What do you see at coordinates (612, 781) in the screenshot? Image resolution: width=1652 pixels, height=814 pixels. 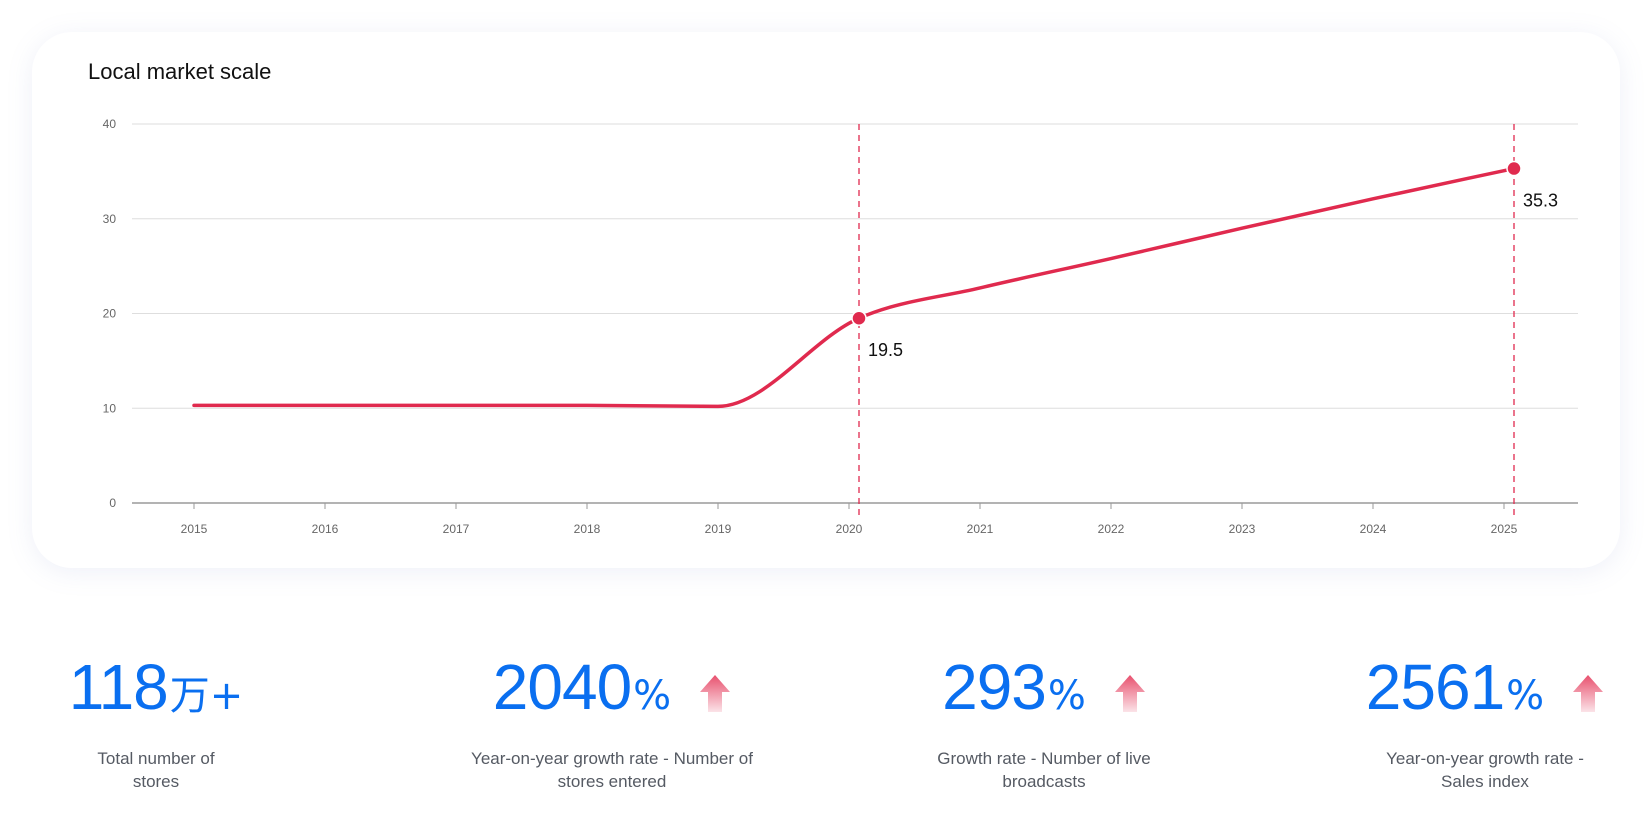 I see `stat-label-line: stores entered` at bounding box center [612, 781].